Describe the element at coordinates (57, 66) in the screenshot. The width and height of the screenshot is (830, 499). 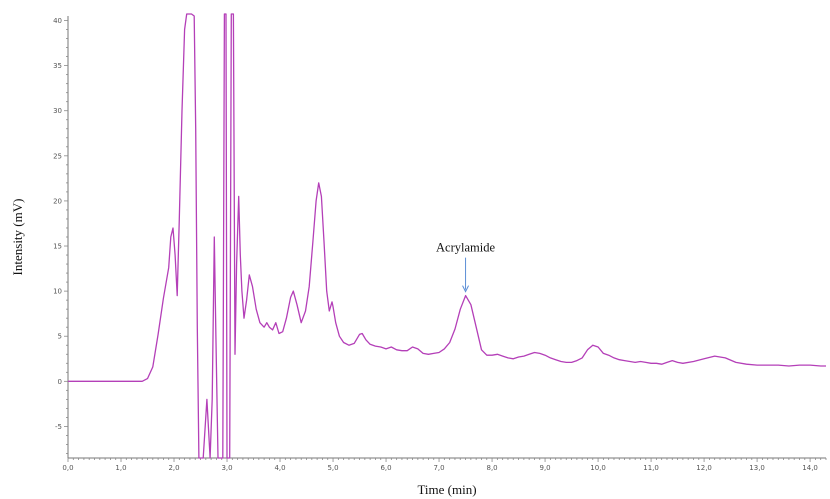
I see `y-tick-label: 35` at that location.